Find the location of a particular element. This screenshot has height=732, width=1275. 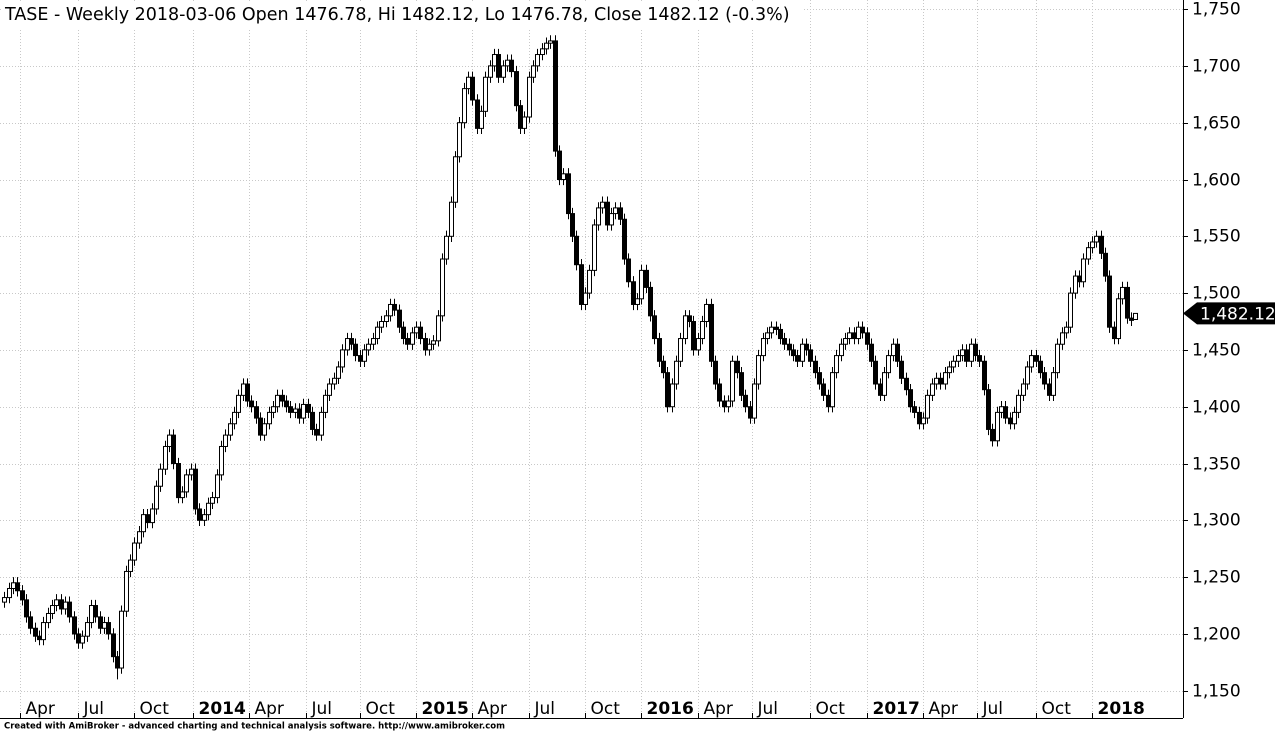

y-tick-label: 1,500 is located at coordinates (1216, 294).